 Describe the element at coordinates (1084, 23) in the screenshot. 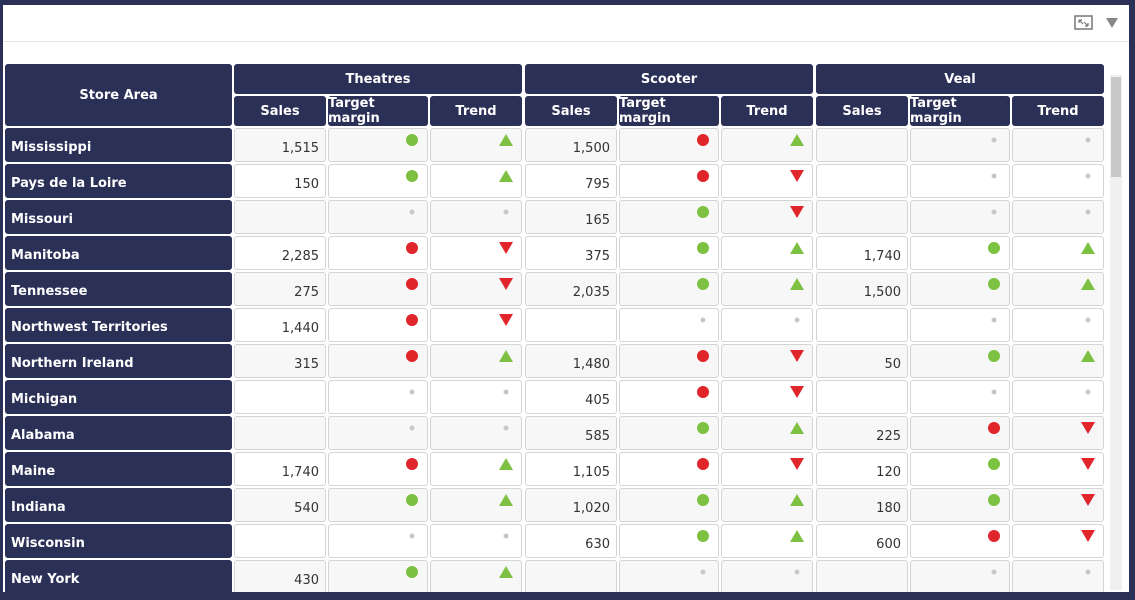

I see `expand-button` at that location.